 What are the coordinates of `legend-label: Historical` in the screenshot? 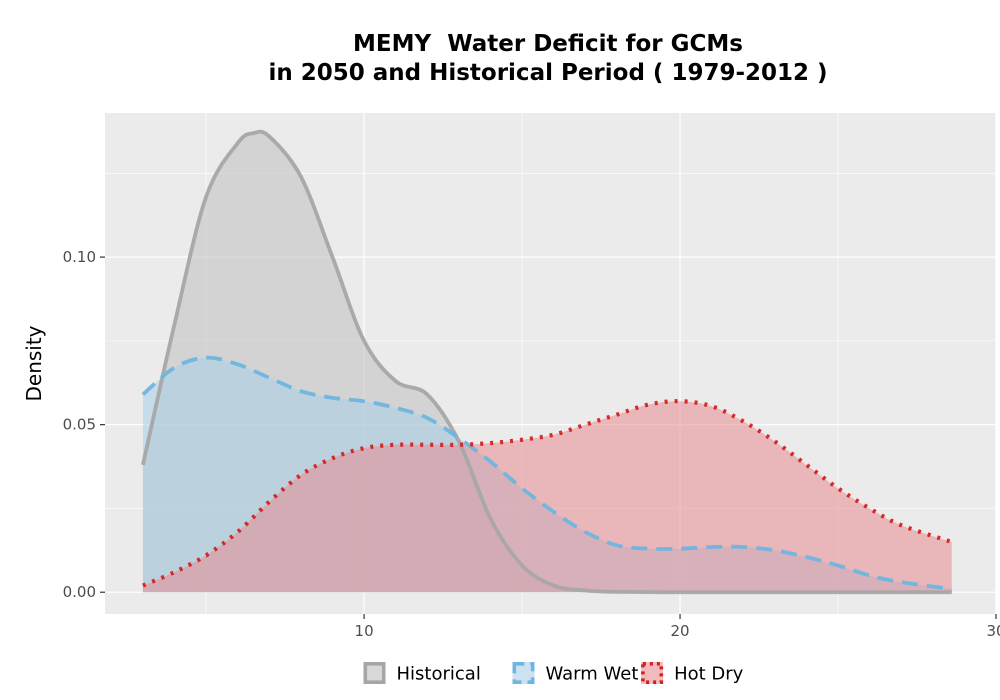 It's located at (439, 674).